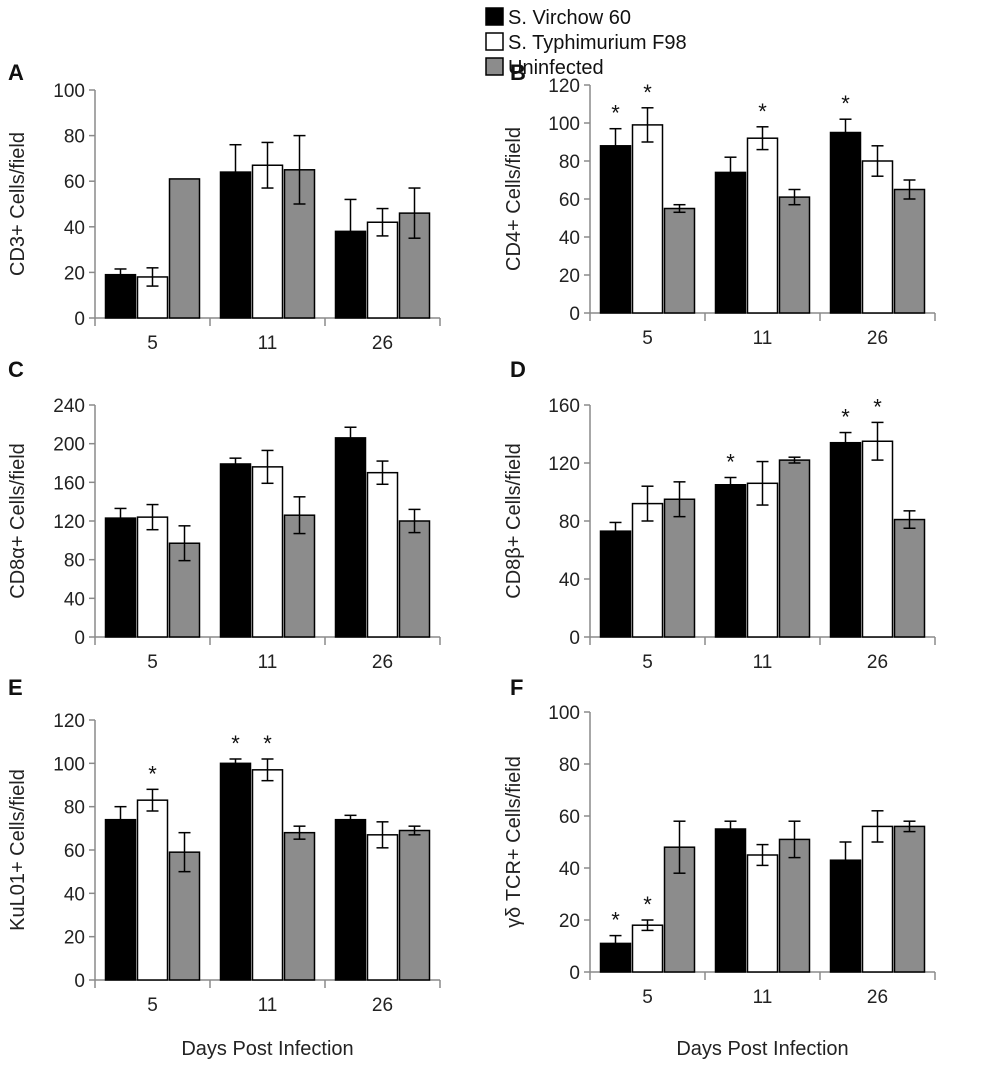 This screenshot has width=992, height=1068. What do you see at coordinates (556, 68) in the screenshot?
I see `legend-label: Uninfected` at bounding box center [556, 68].